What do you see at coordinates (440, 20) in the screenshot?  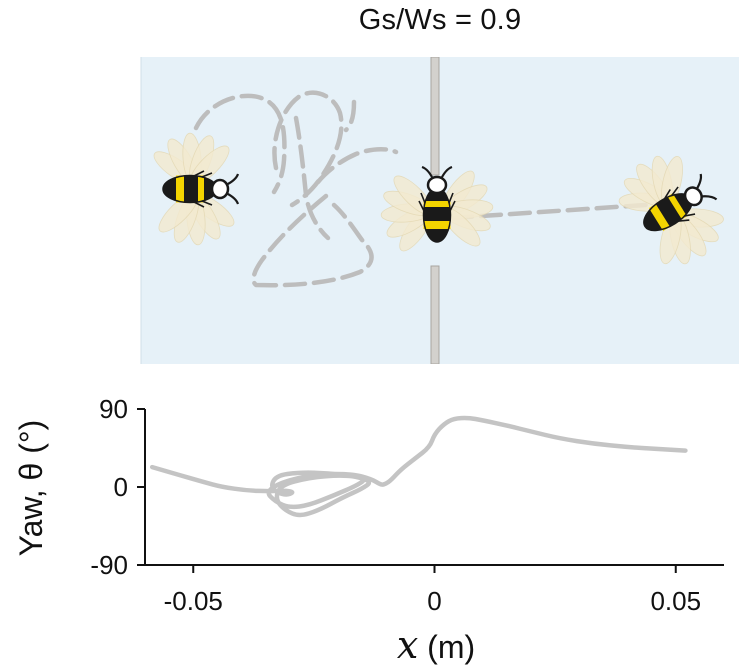 I see `figure-title: Gs/Ws = 0.9` at bounding box center [440, 20].